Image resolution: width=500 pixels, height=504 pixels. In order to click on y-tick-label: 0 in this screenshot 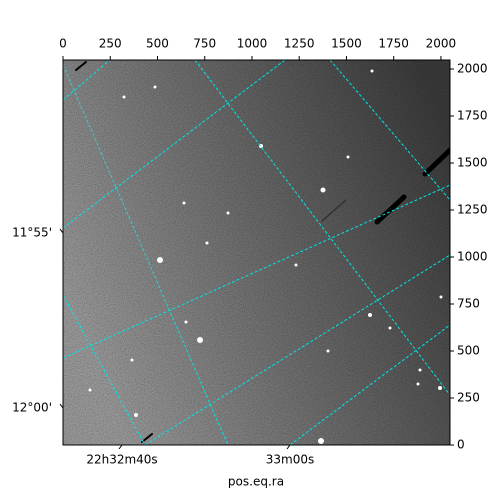, I will do `click(461, 445)`.